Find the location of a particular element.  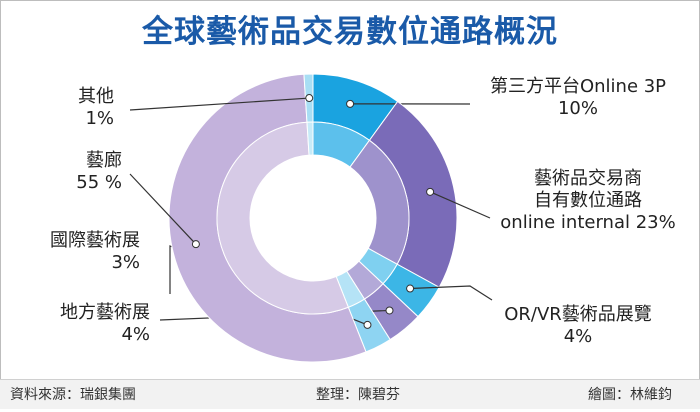

label-dealer-line3: online internal 23% is located at coordinates (588, 223).